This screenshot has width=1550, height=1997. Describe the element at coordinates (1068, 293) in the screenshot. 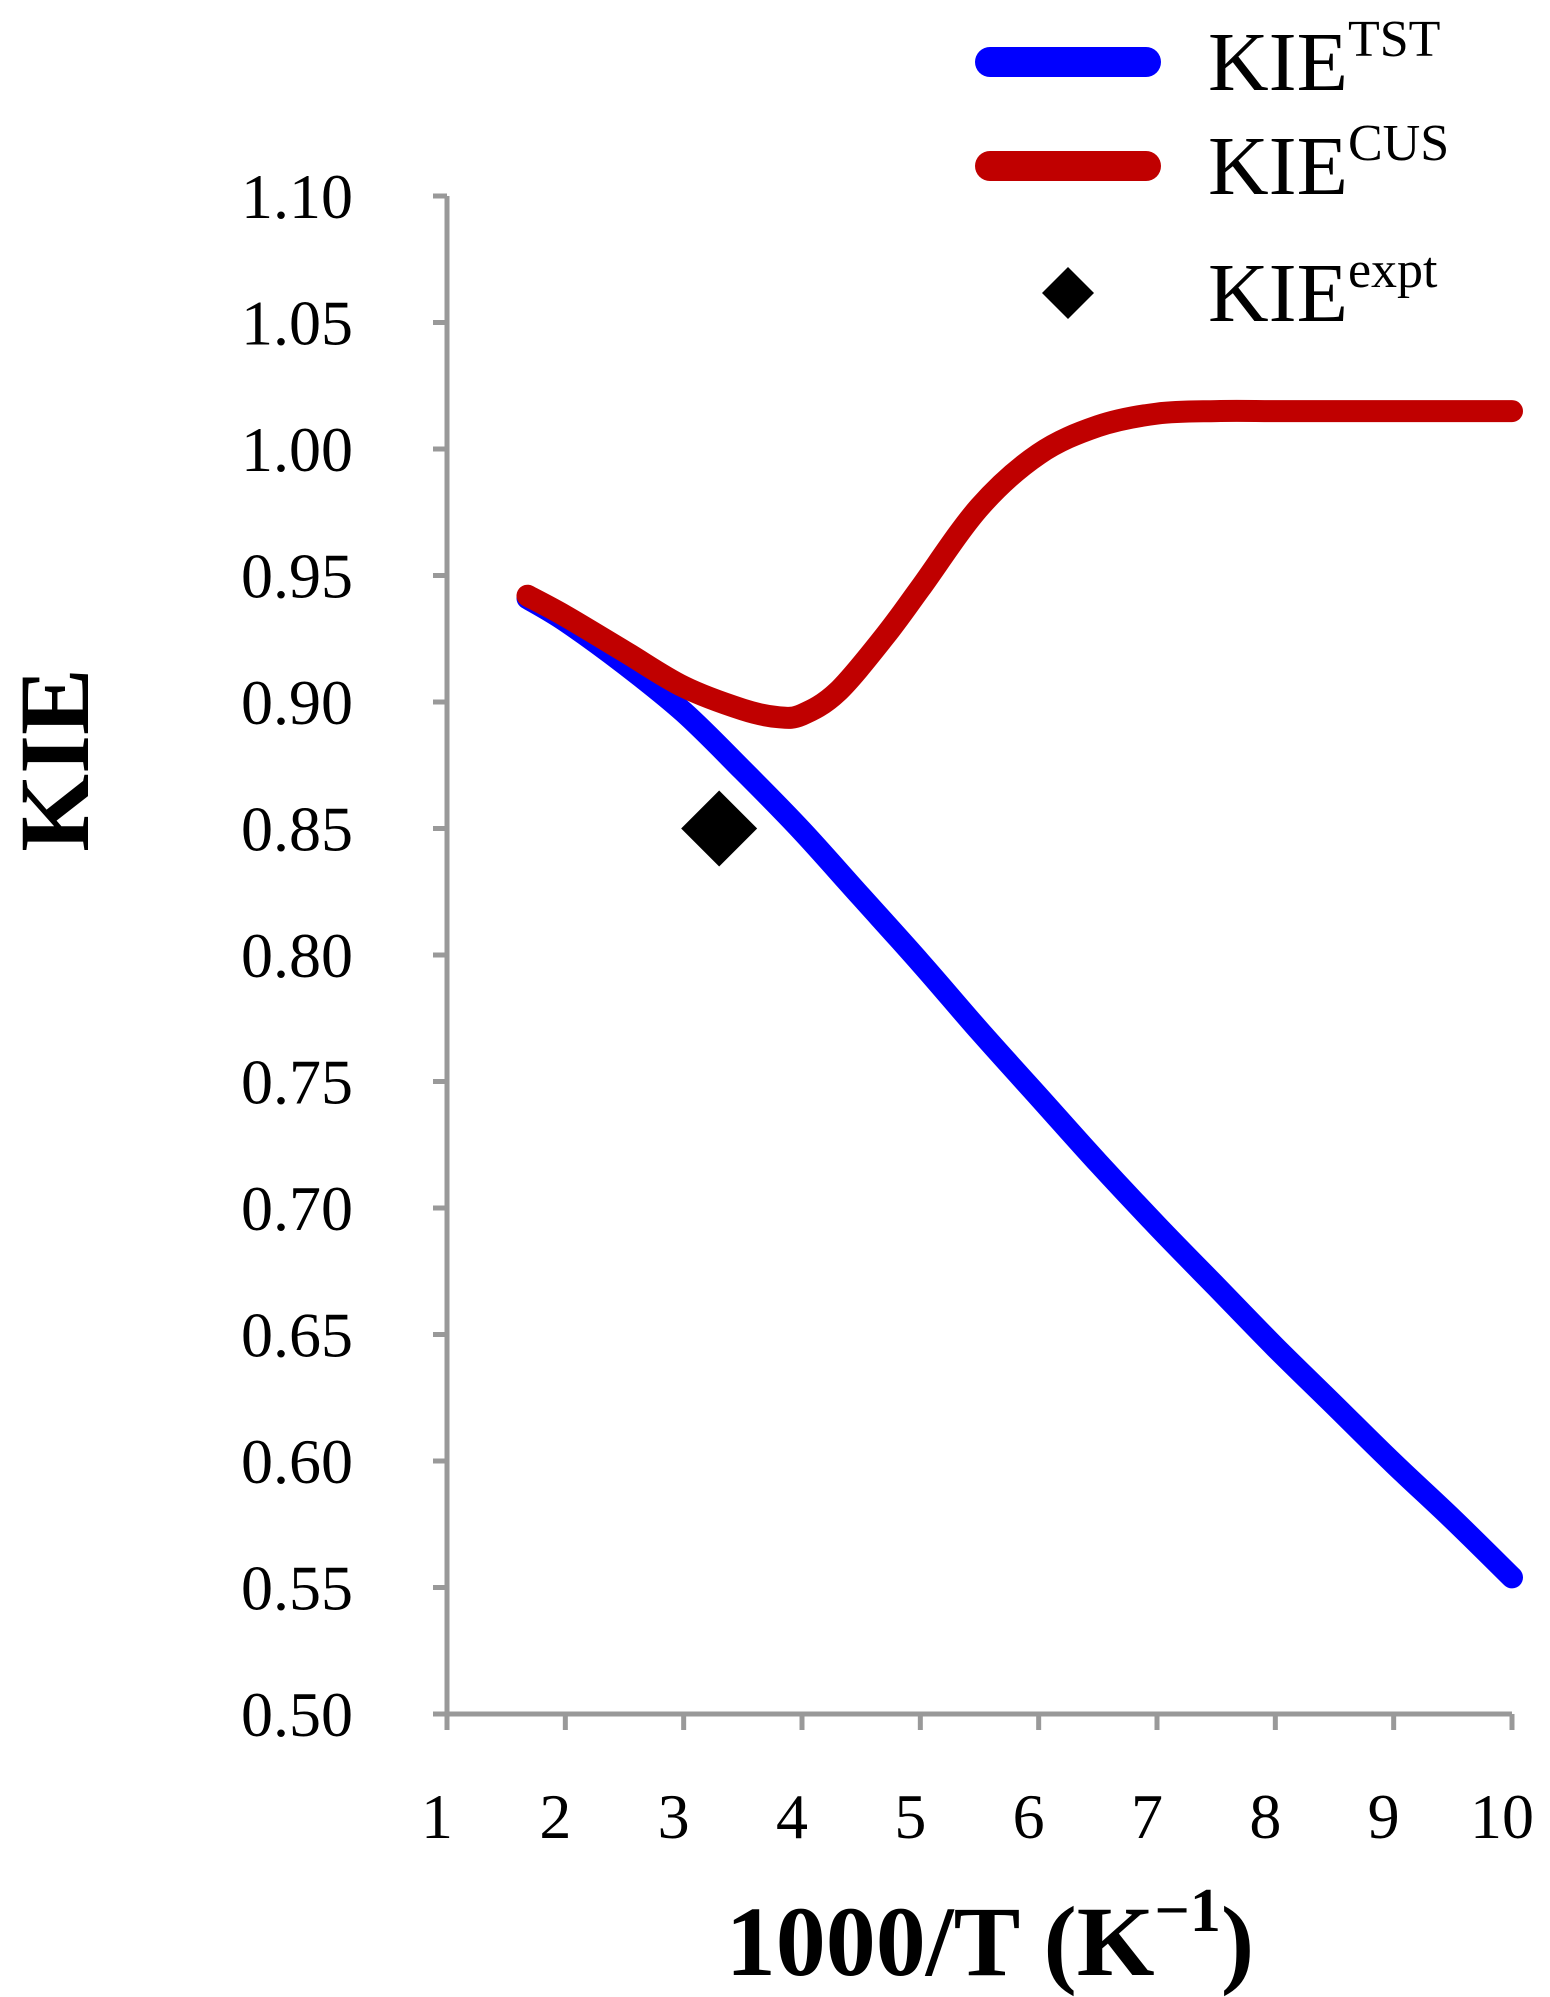

I see `legend-swatch-expt` at that location.